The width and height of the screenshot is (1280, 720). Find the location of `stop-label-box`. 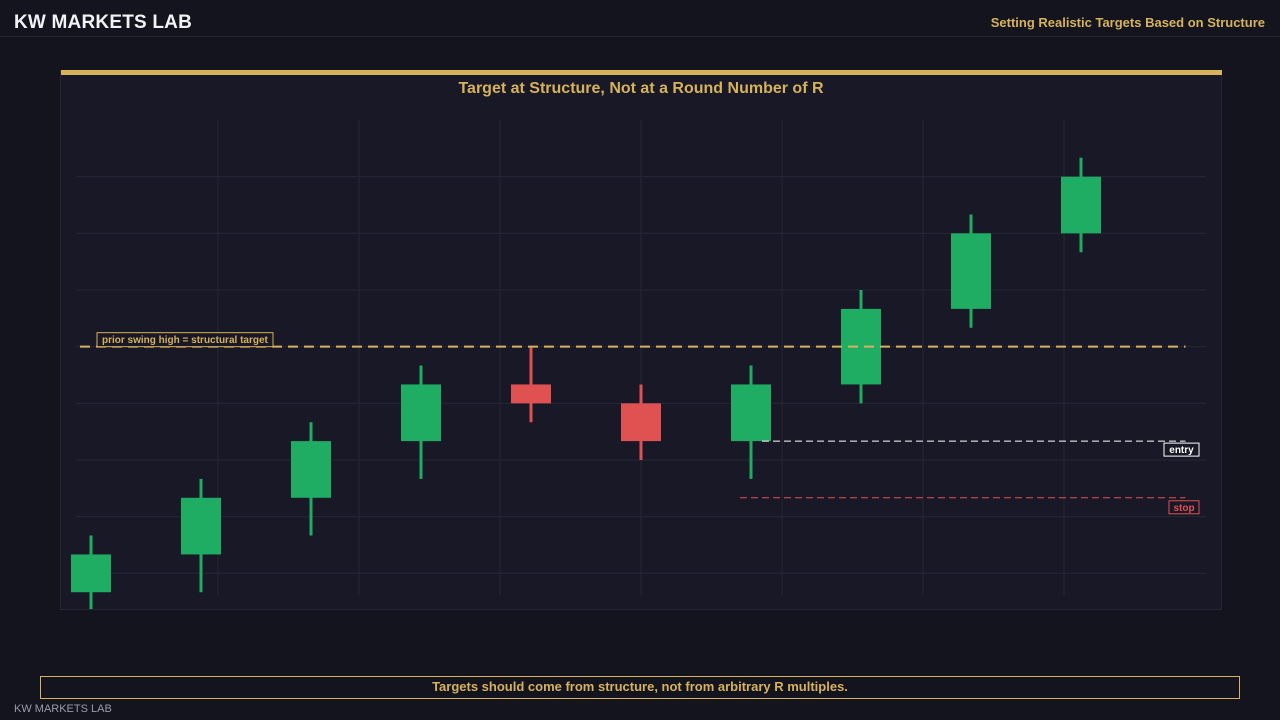

stop-label-box is located at coordinates (1184, 507).